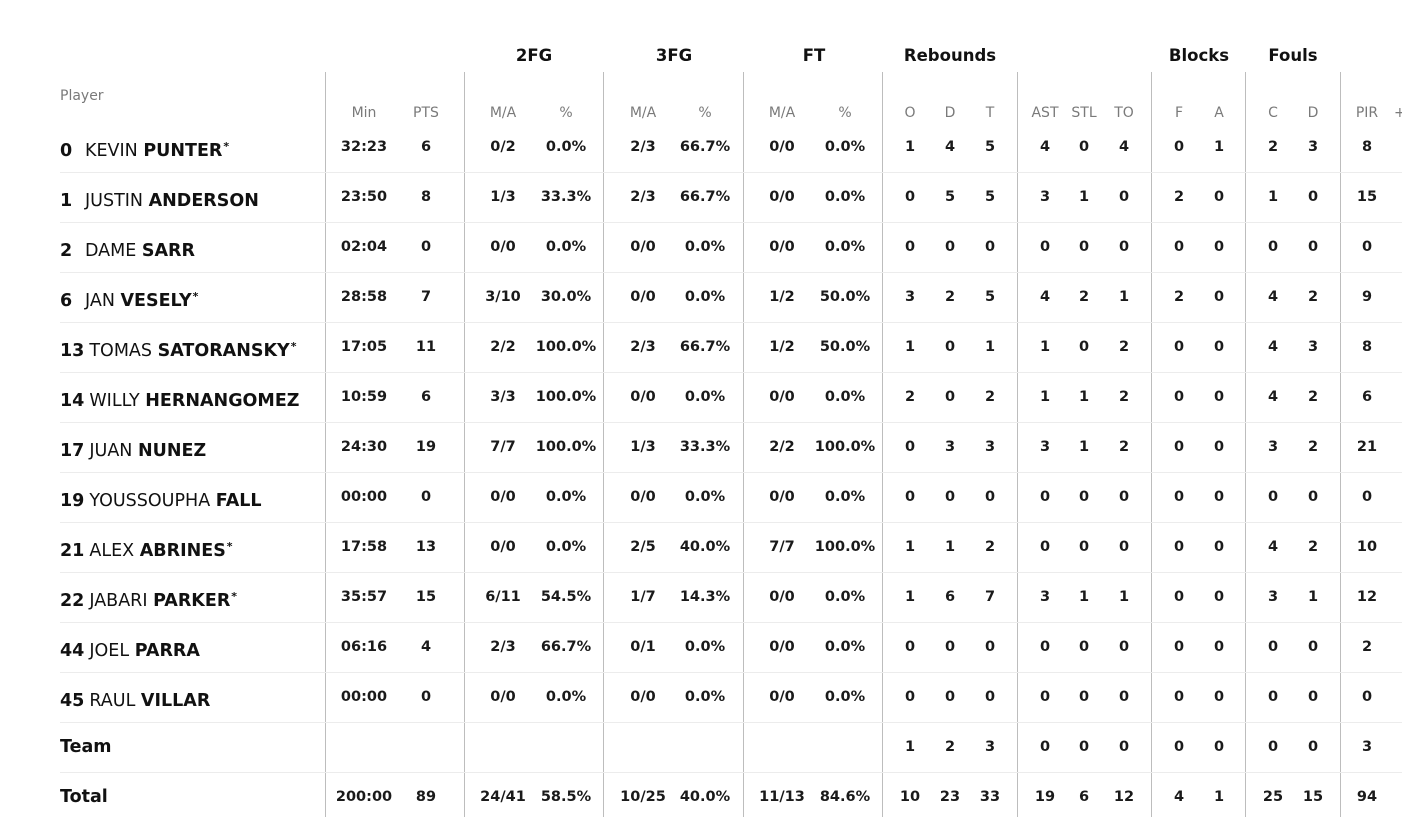 The height and width of the screenshot is (817, 1402). Describe the element at coordinates (66, 201) in the screenshot. I see `player-number: 1` at that location.